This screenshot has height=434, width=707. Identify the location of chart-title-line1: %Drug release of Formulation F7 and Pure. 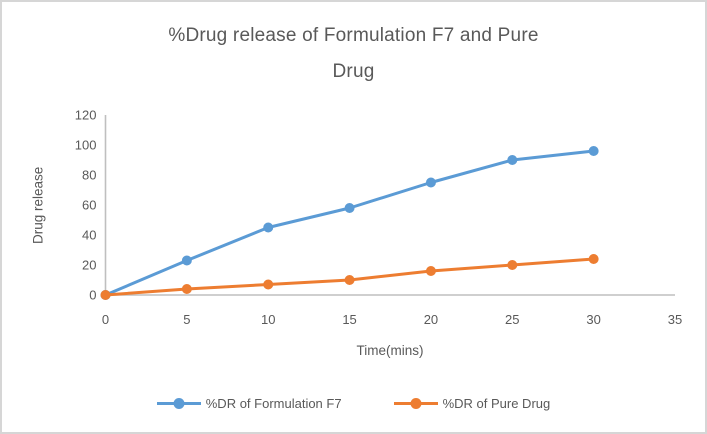
(353, 35).